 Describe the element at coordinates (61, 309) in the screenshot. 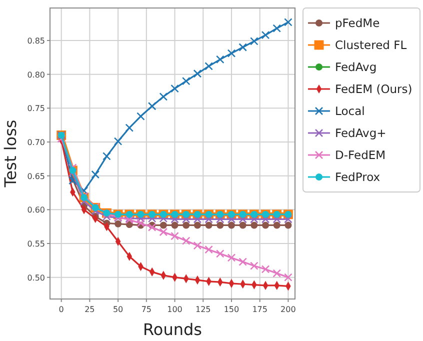

I see `x-tick-label: 0` at that location.